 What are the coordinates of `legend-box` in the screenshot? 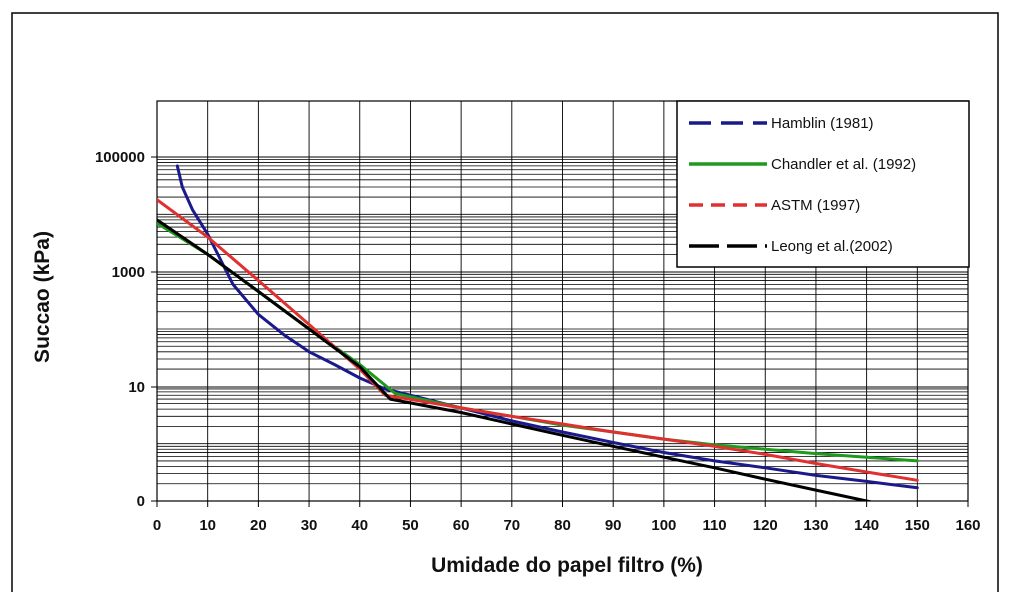 It's located at (823, 184).